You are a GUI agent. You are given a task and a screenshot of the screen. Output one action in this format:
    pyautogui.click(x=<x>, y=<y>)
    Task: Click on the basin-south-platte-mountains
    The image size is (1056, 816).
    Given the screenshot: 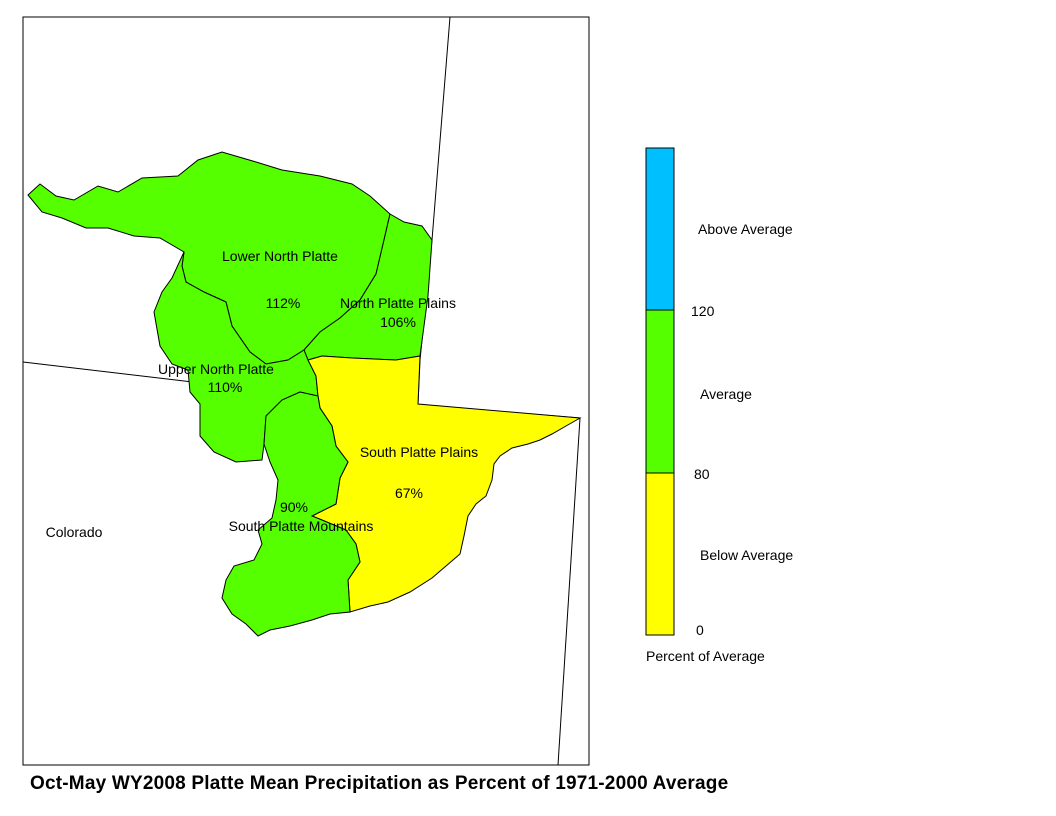 What is the action you would take?
    pyautogui.click(x=291, y=514)
    